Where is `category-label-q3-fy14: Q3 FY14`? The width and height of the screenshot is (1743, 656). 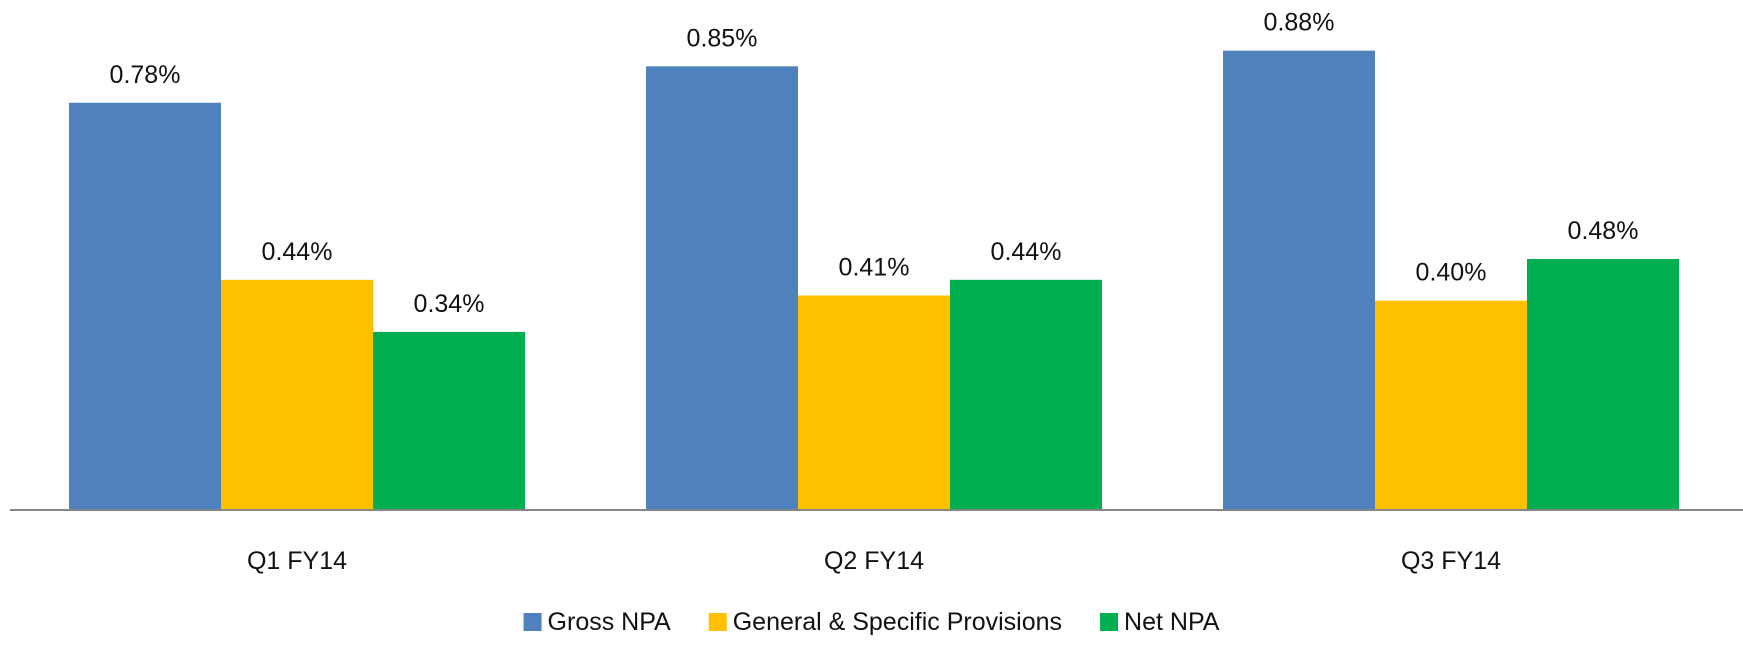 category-label-q3-fy14: Q3 FY14 is located at coordinates (1451, 561).